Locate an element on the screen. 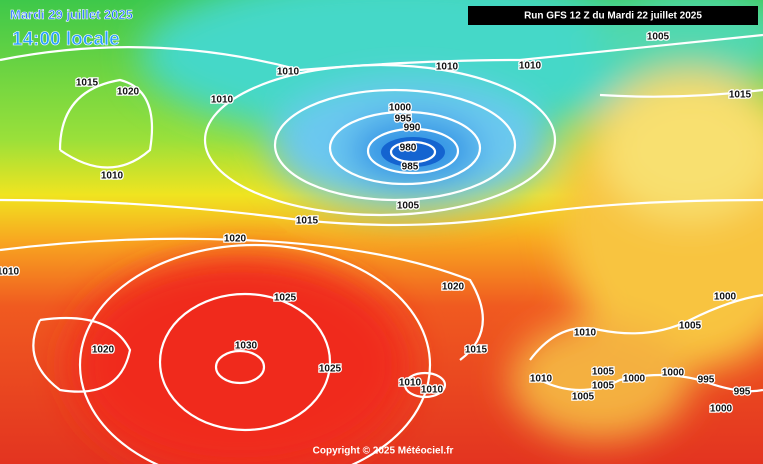 The height and width of the screenshot is (464, 763). isobar-label: 985 is located at coordinates (410, 167).